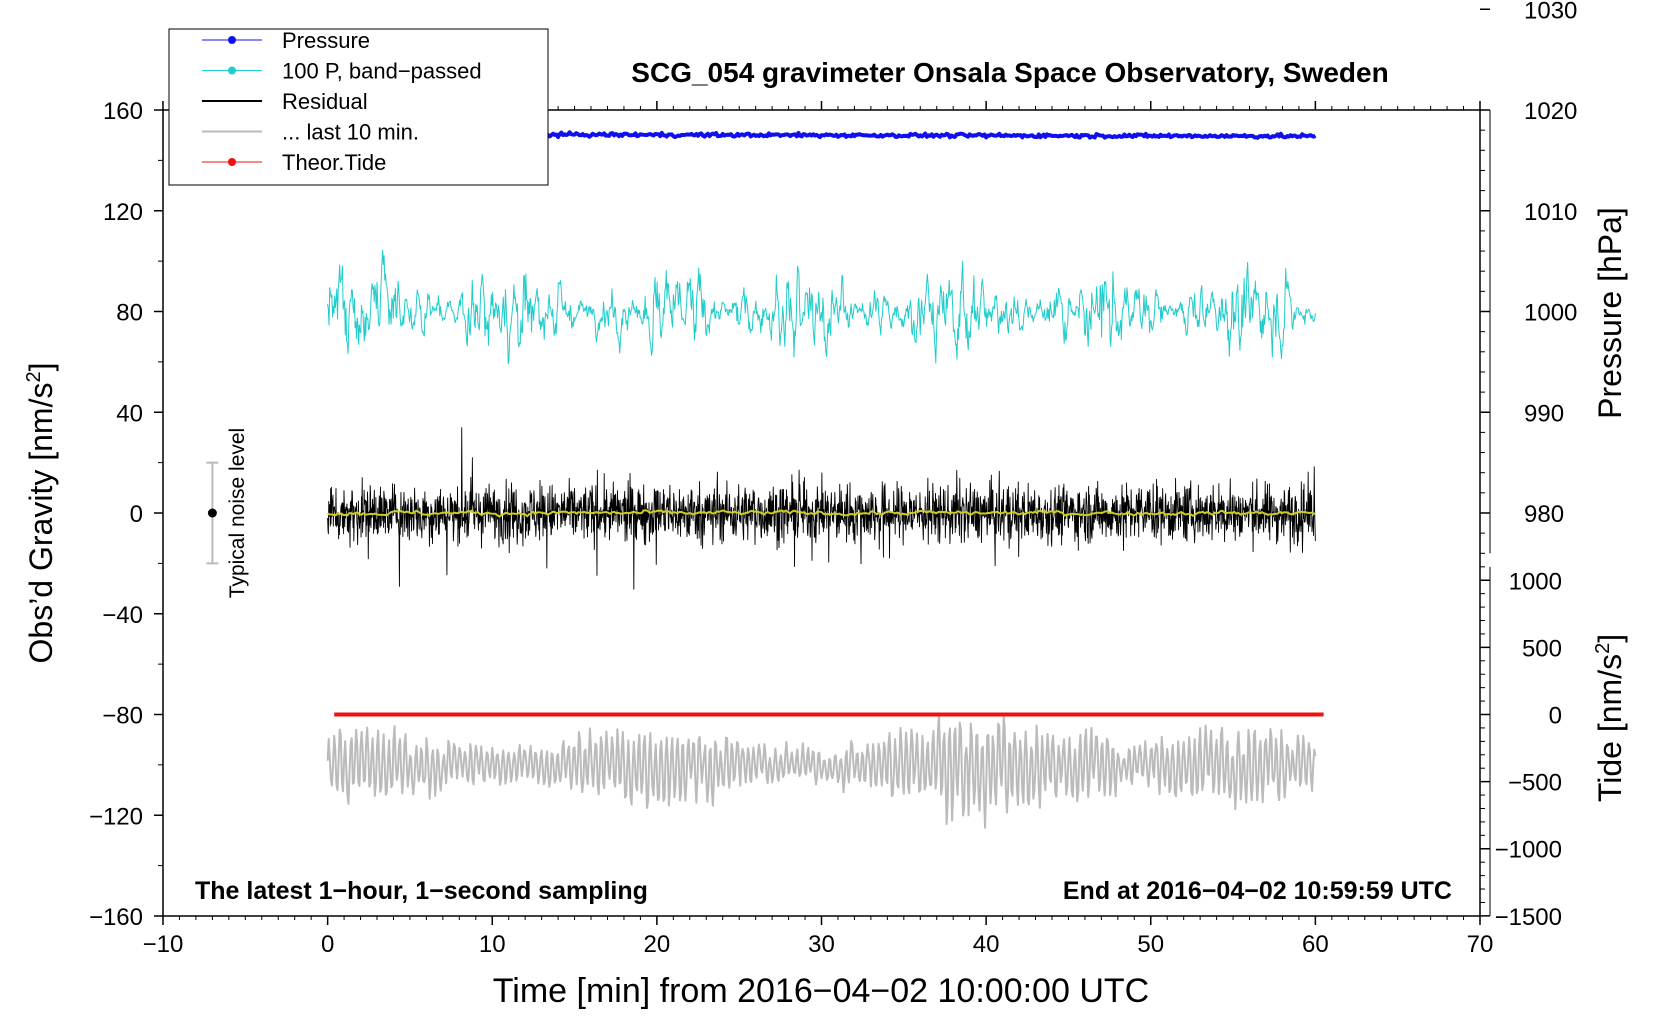 Image resolution: width=1660 pixels, height=1020 pixels. What do you see at coordinates (657, 944) in the screenshot?
I see `x-tick-label: 20` at bounding box center [657, 944].